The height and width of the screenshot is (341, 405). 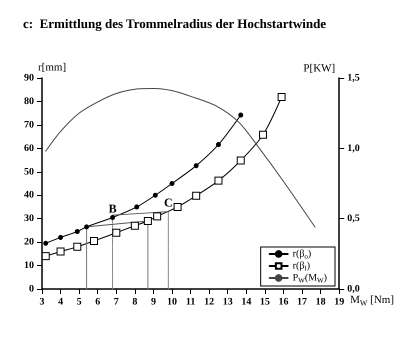 I want to click on x-tick-label: 16, so click(x=283, y=302).